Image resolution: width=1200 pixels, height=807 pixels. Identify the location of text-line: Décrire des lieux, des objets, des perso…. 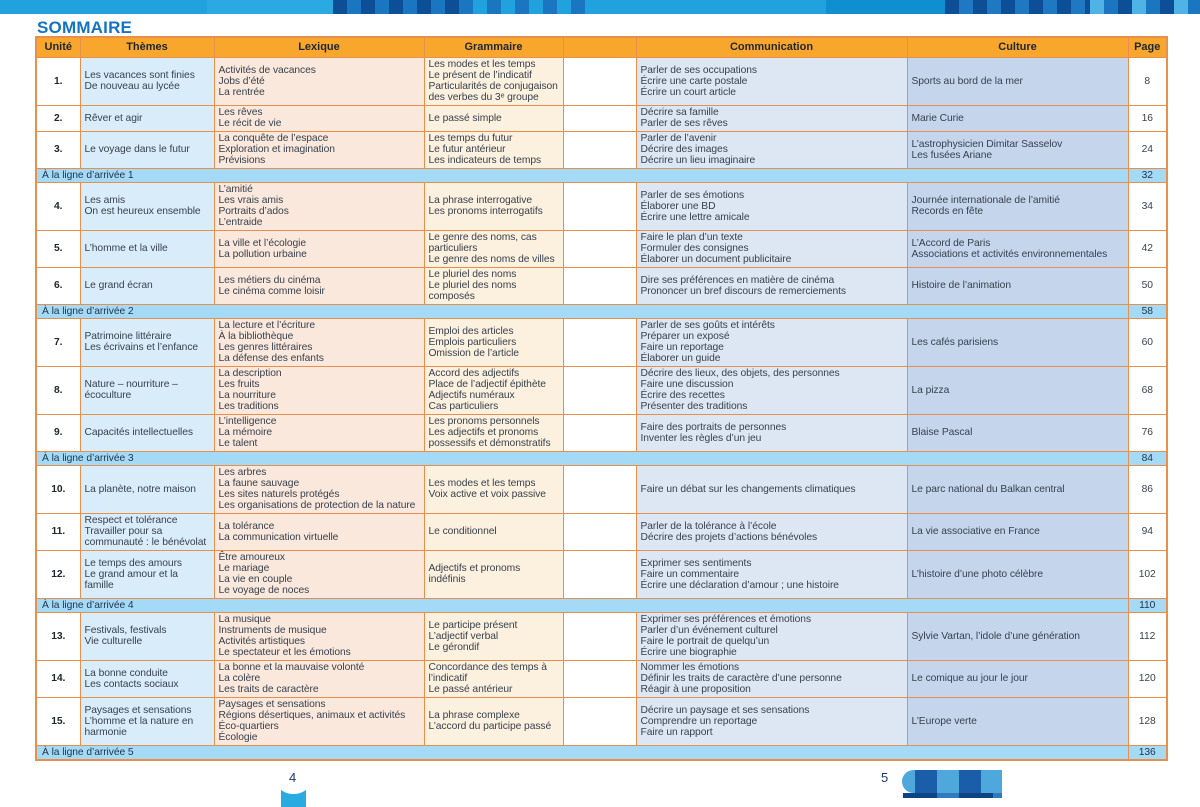
(740, 373).